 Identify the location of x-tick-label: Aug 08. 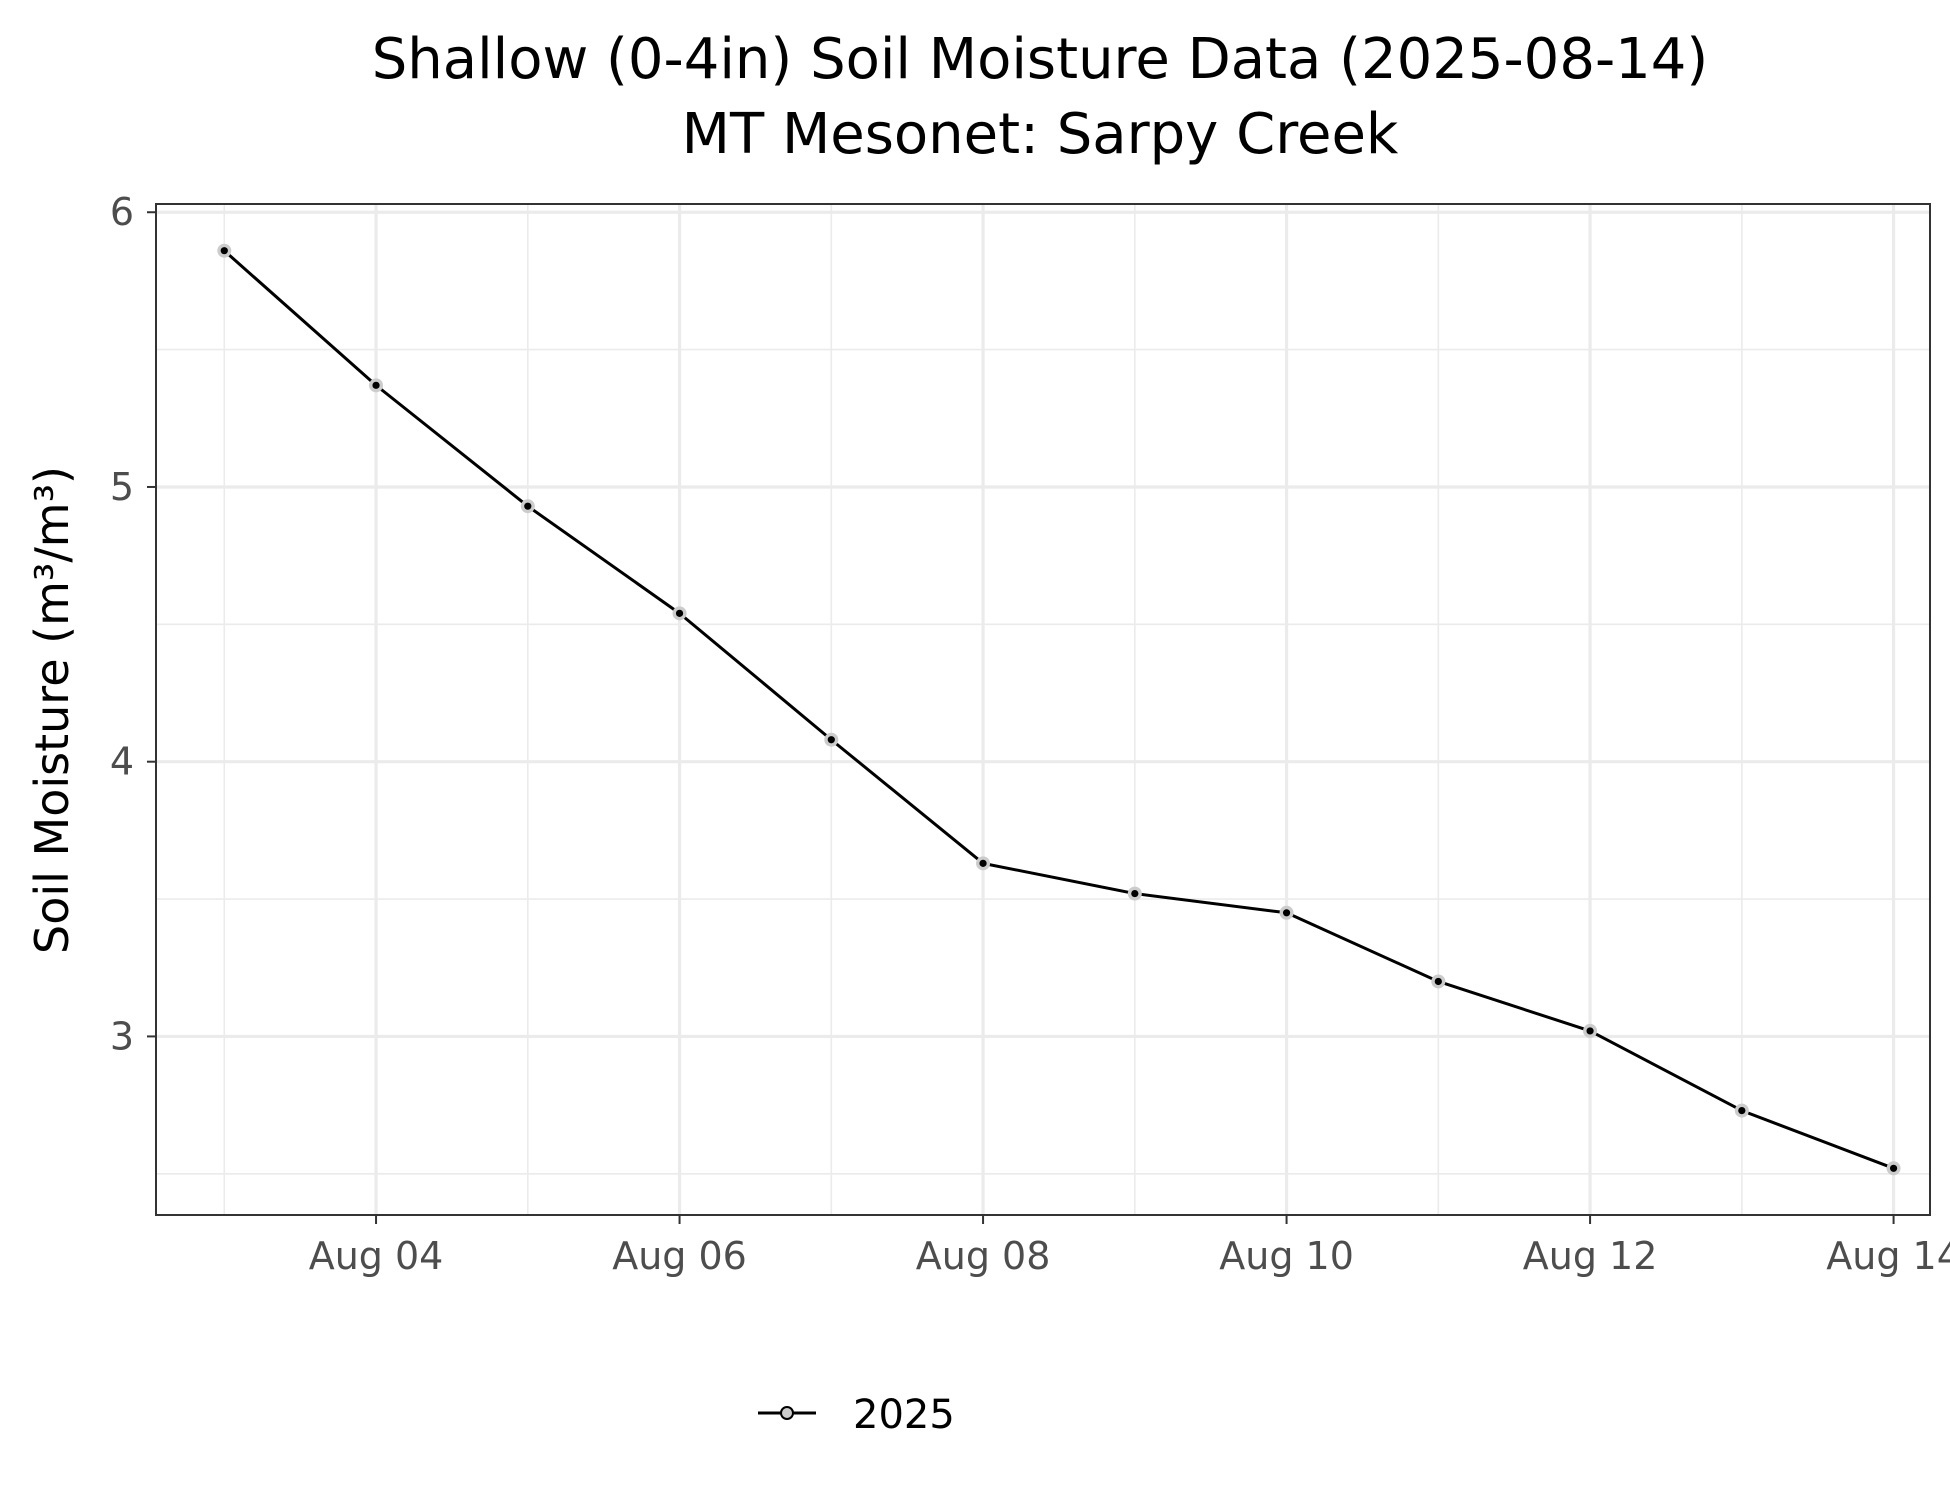
(983, 1256).